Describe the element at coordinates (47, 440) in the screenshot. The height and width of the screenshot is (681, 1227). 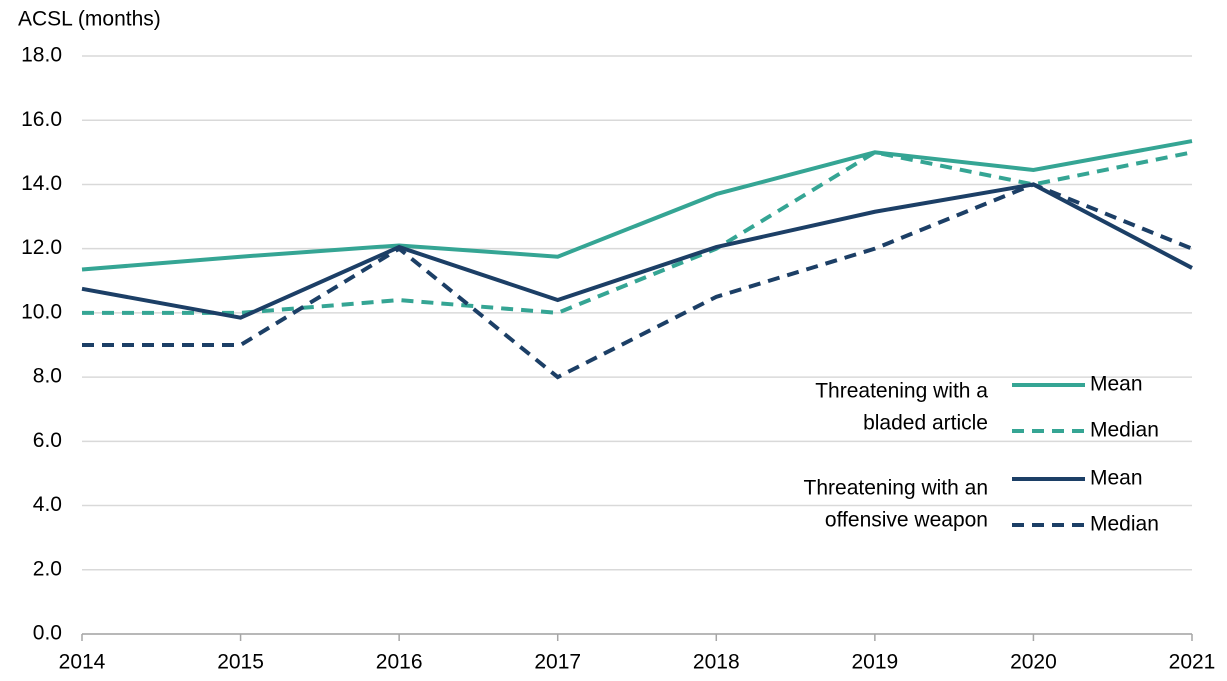
I see `y-tick-label: 6.0` at that location.